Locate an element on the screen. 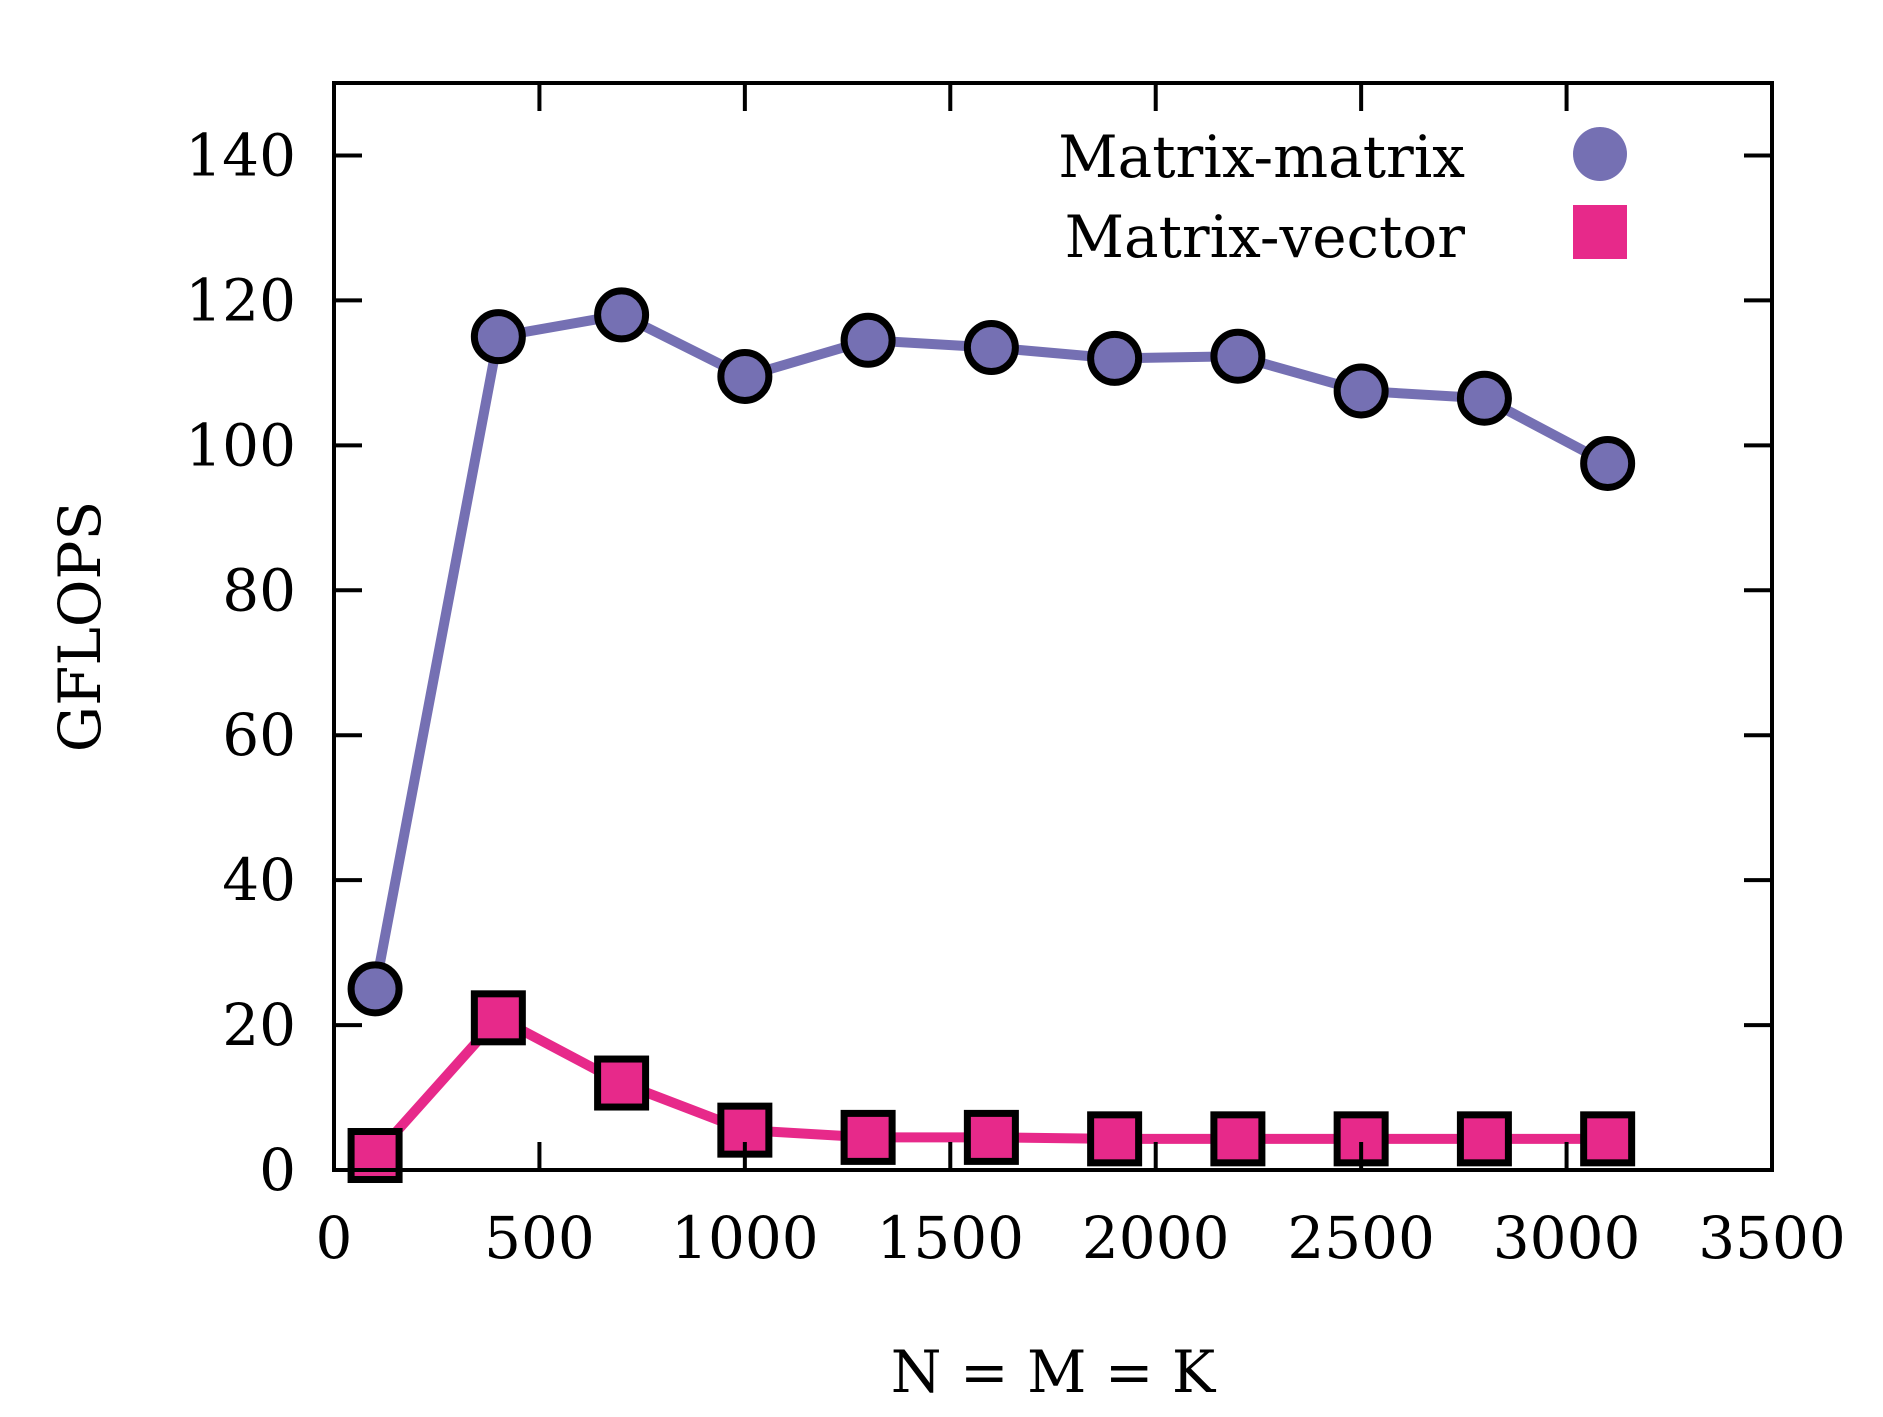 The image size is (1883, 1417). y-tick-label: 140 is located at coordinates (240, 155).